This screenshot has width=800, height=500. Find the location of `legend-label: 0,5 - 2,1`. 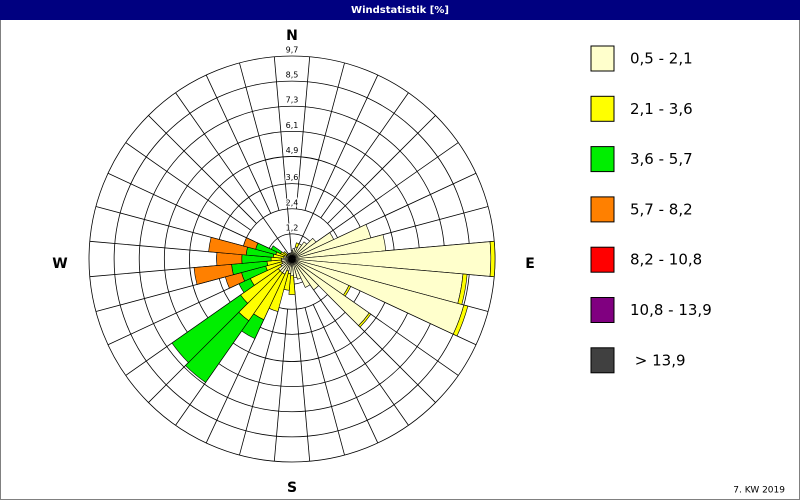

legend-label: 0,5 - 2,1 is located at coordinates (661, 59).